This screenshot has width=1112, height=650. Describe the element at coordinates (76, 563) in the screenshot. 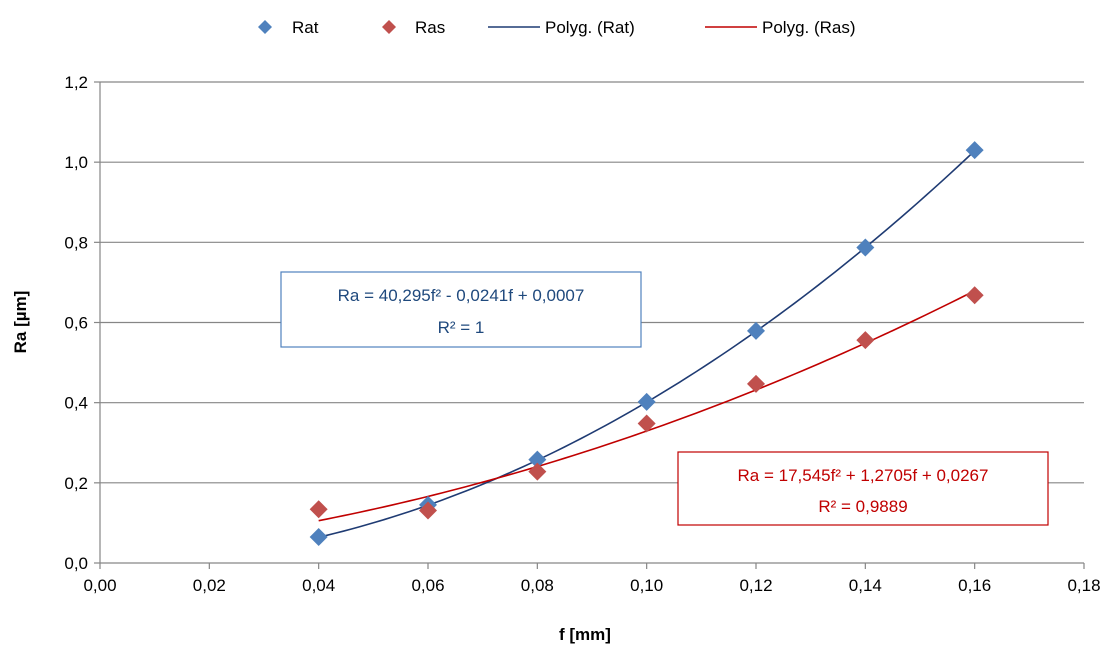

I see `y-tick-label-0: 0,0` at that location.